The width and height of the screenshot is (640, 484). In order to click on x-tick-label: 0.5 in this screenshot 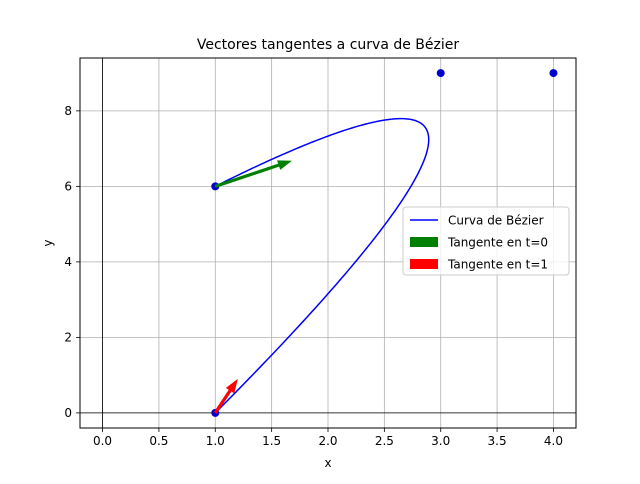, I will do `click(158, 441)`.